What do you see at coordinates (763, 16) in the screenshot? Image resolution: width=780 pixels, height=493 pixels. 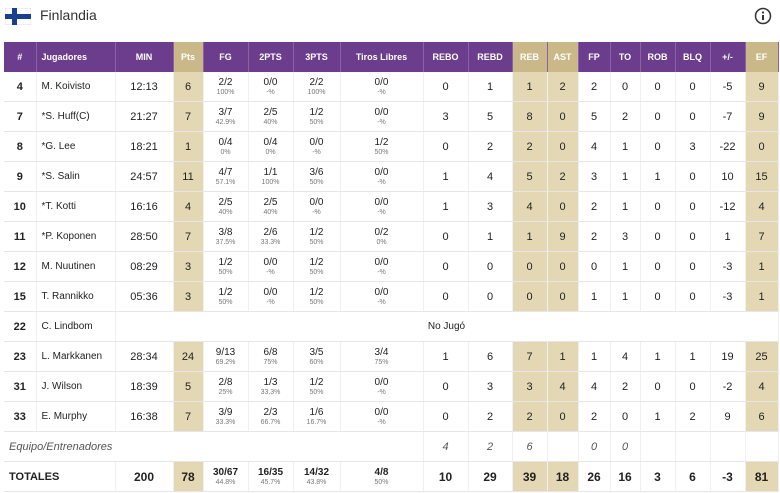 I see `info-icon` at bounding box center [763, 16].